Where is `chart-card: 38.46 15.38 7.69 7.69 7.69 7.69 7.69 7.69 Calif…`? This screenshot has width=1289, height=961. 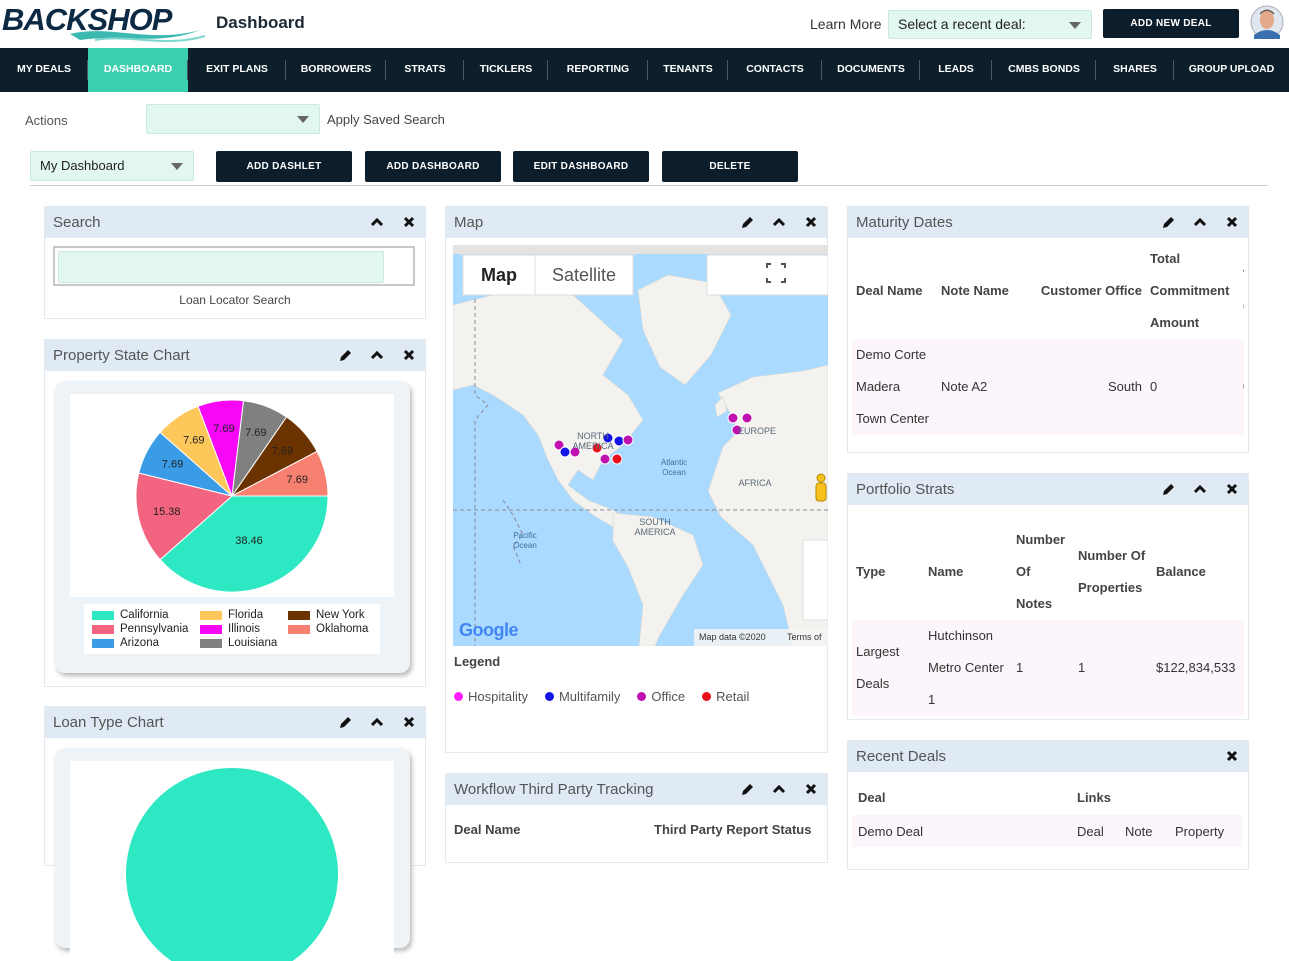 chart-card: 38.46 15.38 7.69 7.69 7.69 7.69 7.69 7.69 Calif… is located at coordinates (232, 527).